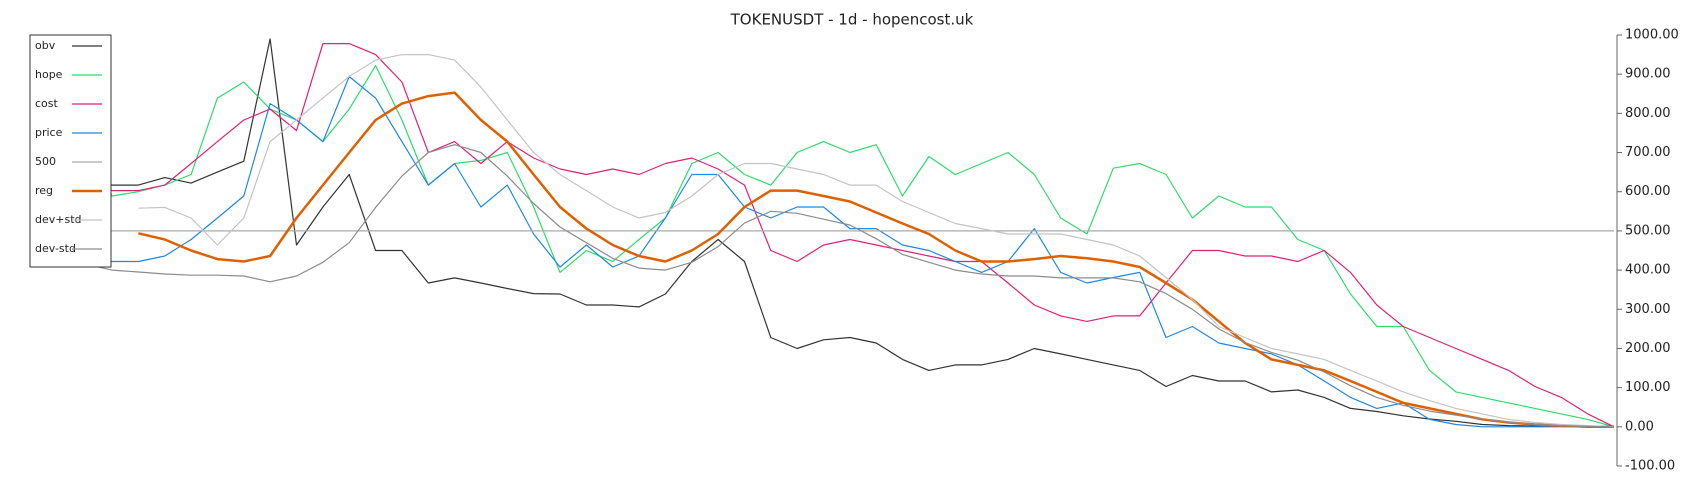 The height and width of the screenshot is (500, 1700). Describe the element at coordinates (1639, 426) in the screenshot. I see `y-tick-label: 0.00` at that location.